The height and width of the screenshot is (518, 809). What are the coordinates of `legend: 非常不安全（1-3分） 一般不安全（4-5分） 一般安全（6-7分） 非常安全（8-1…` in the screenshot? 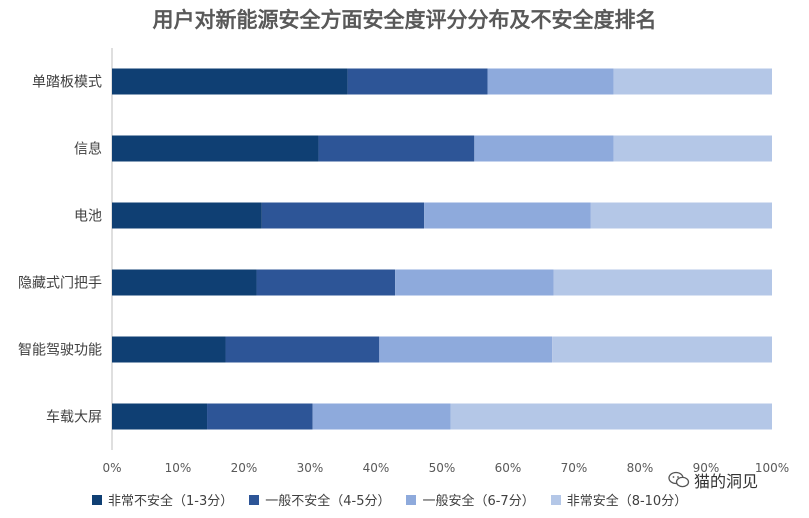 It's located at (397, 499).